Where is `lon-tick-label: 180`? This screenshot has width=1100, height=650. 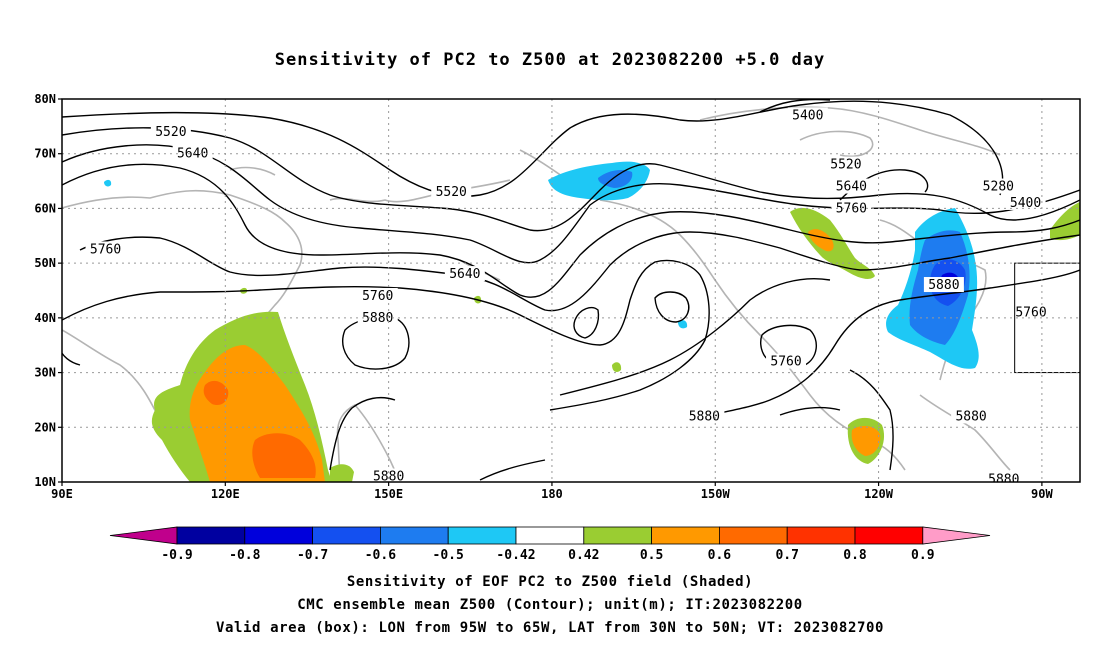 lon-tick-label: 180 is located at coordinates (552, 494).